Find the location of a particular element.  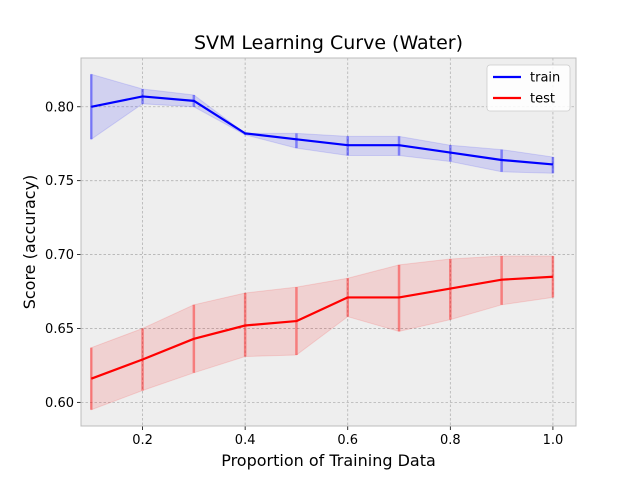

x-tick-label: 0.4 is located at coordinates (245, 440).